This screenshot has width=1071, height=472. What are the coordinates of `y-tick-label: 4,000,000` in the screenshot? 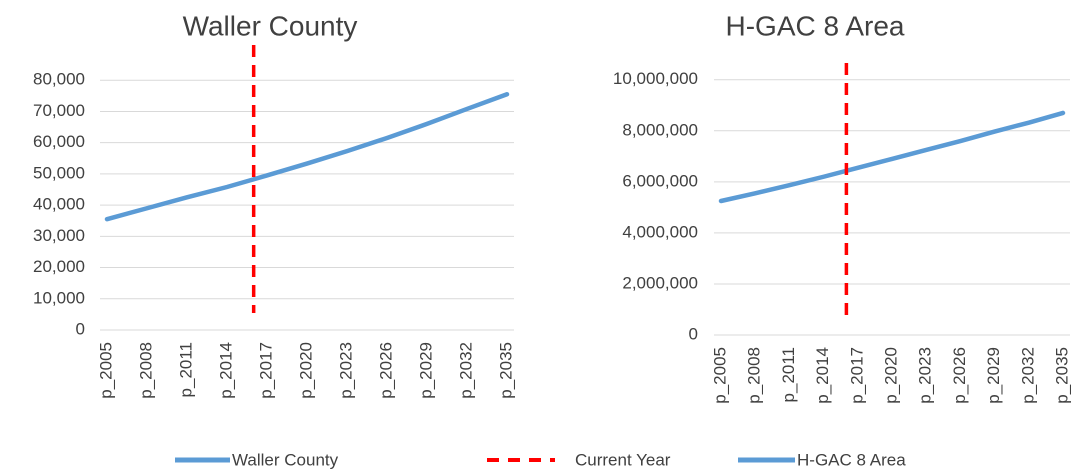 It's located at (660, 231).